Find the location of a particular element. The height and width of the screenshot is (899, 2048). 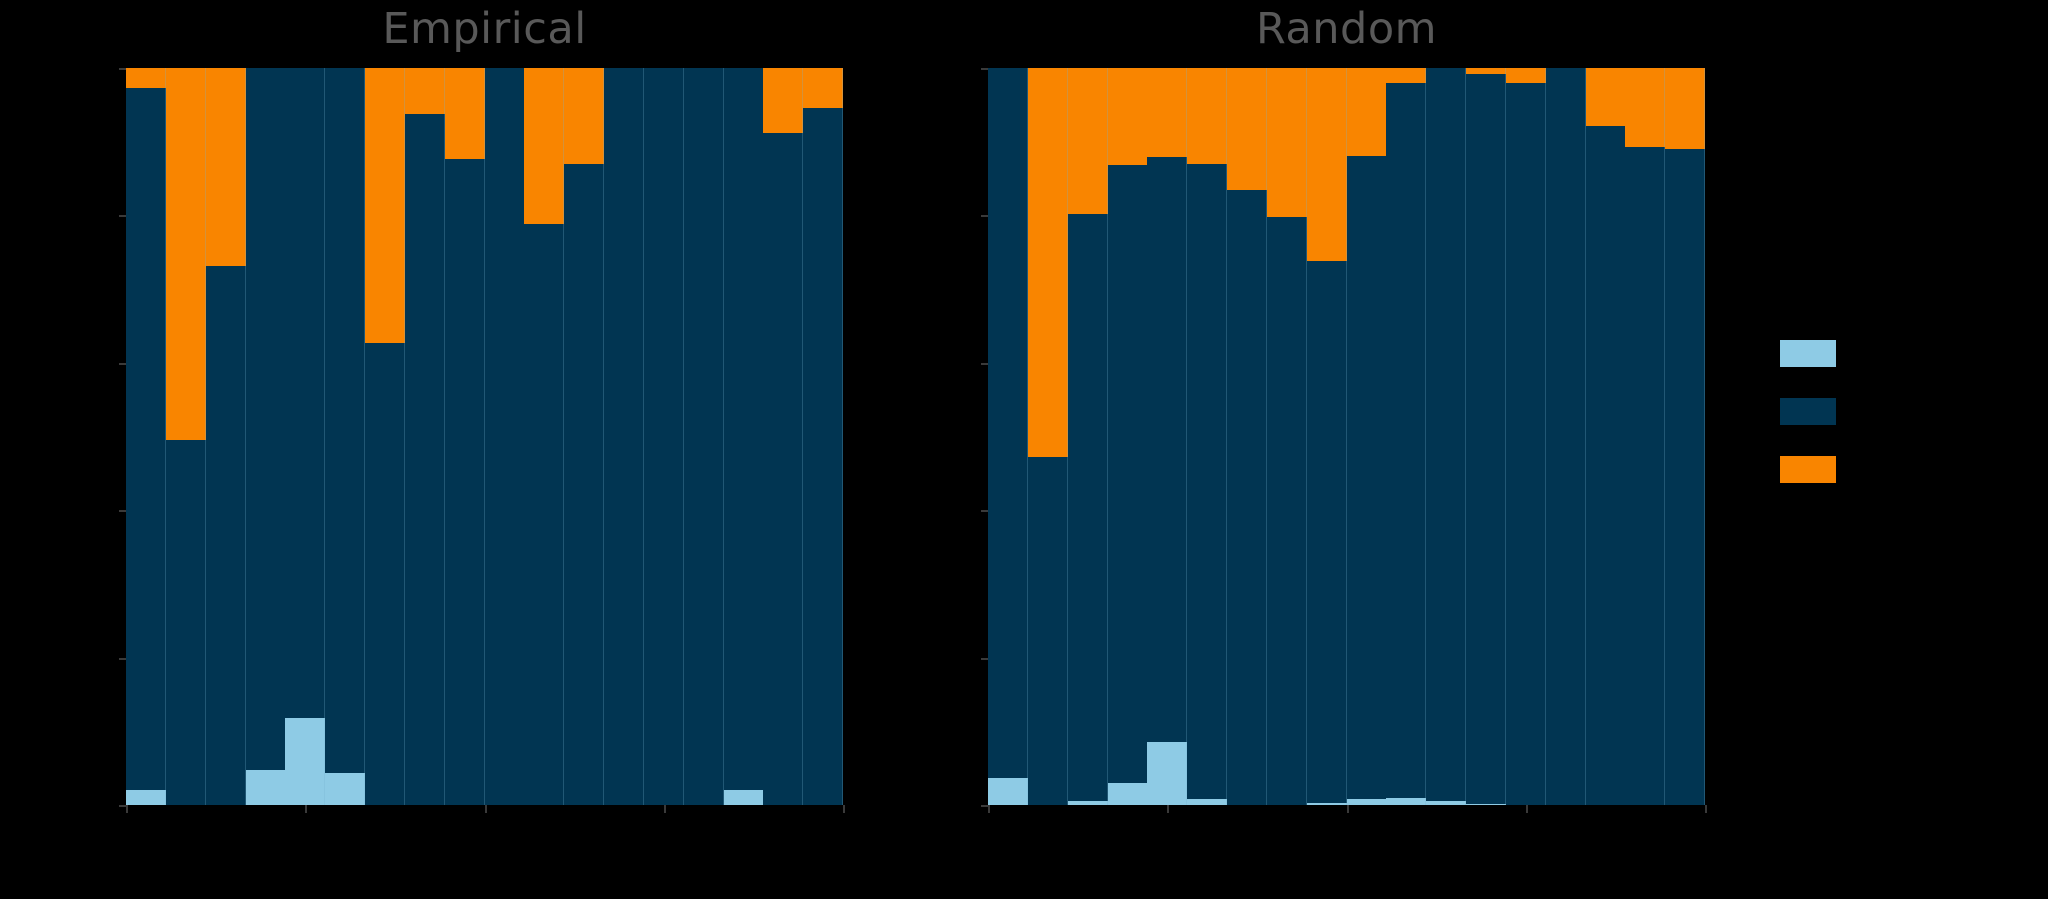

panel-title-empirical: Empirical is located at coordinates (484, 29).